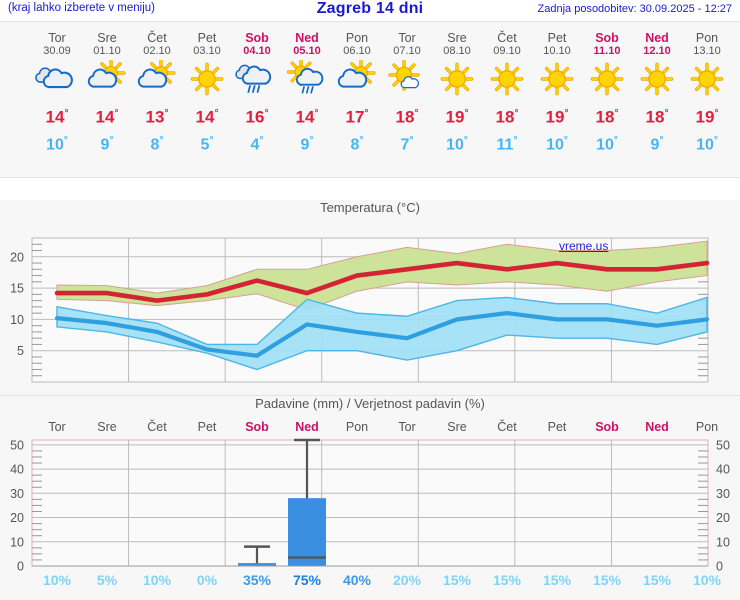  I want to click on forecast-day-column: Sre 01.10 14° 9°, so click(107, 89).